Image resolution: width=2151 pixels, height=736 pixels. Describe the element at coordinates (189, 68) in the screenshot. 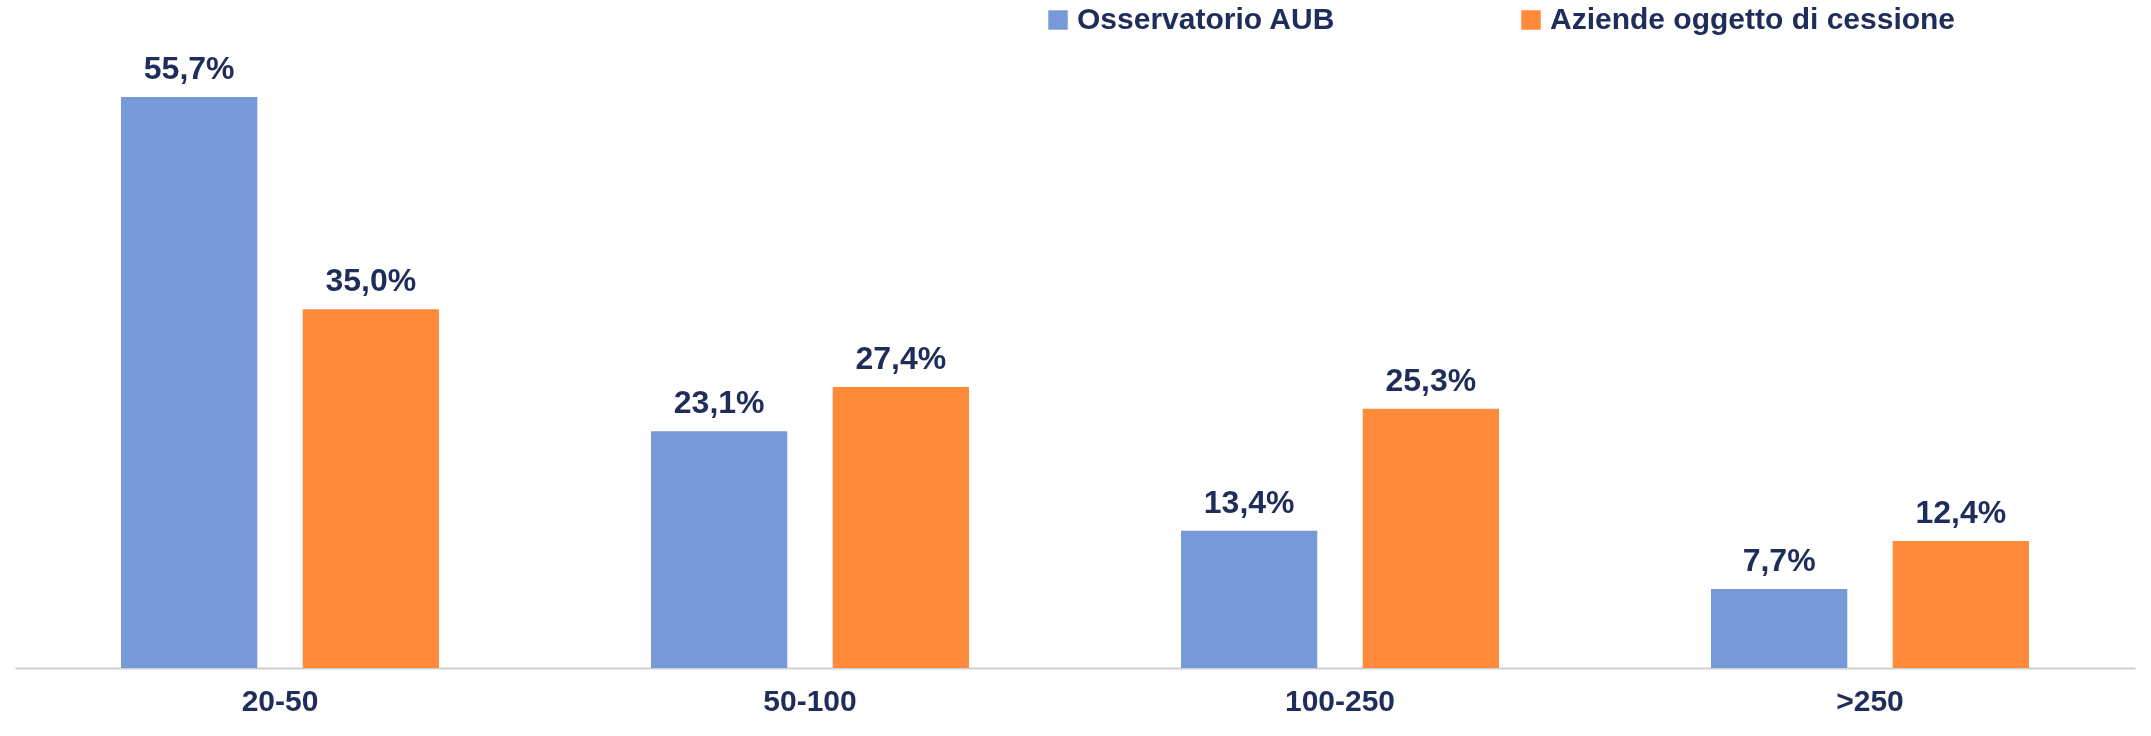

I see `data-label: 55,7%` at that location.